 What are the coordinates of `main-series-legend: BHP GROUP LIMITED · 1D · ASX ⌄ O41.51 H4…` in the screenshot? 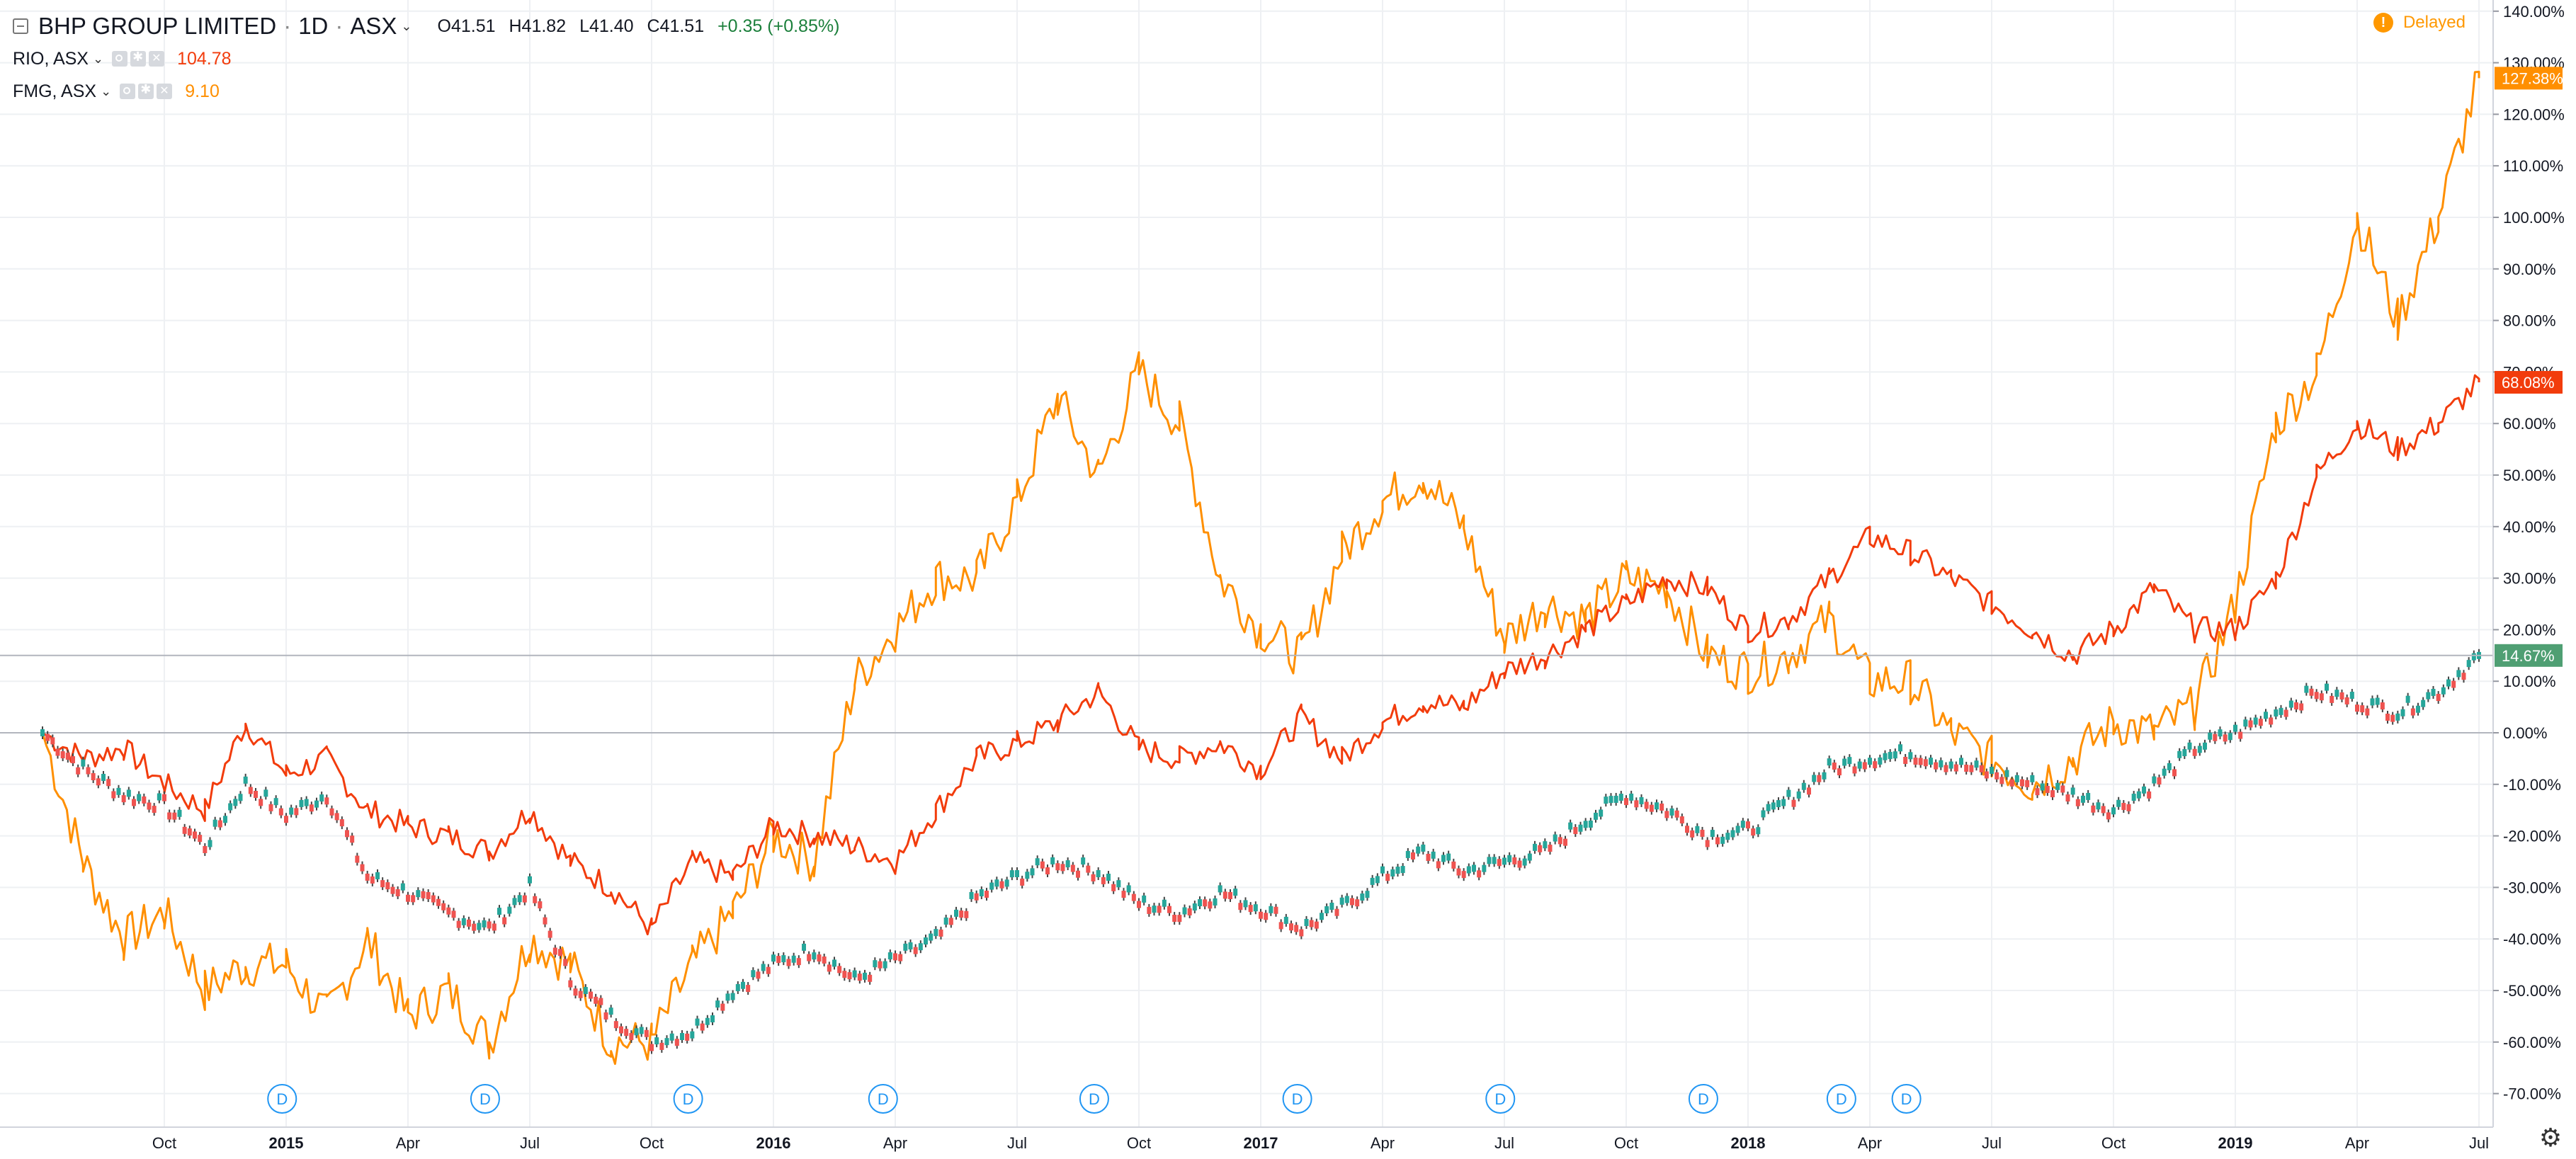 It's located at (426, 26).